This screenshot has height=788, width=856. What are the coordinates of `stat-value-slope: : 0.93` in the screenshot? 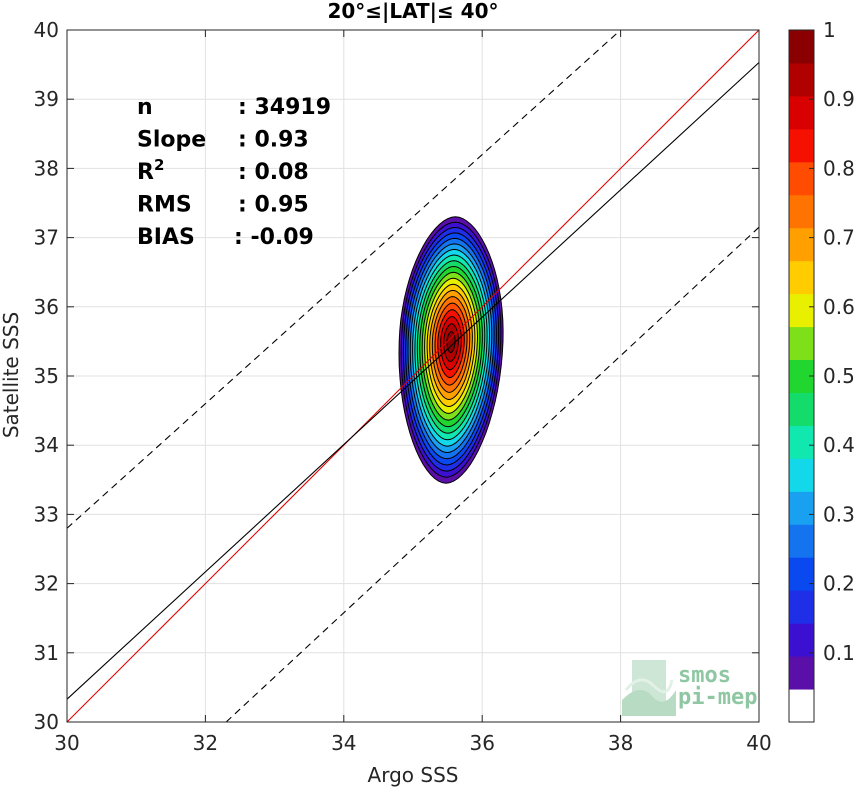 It's located at (273, 140).